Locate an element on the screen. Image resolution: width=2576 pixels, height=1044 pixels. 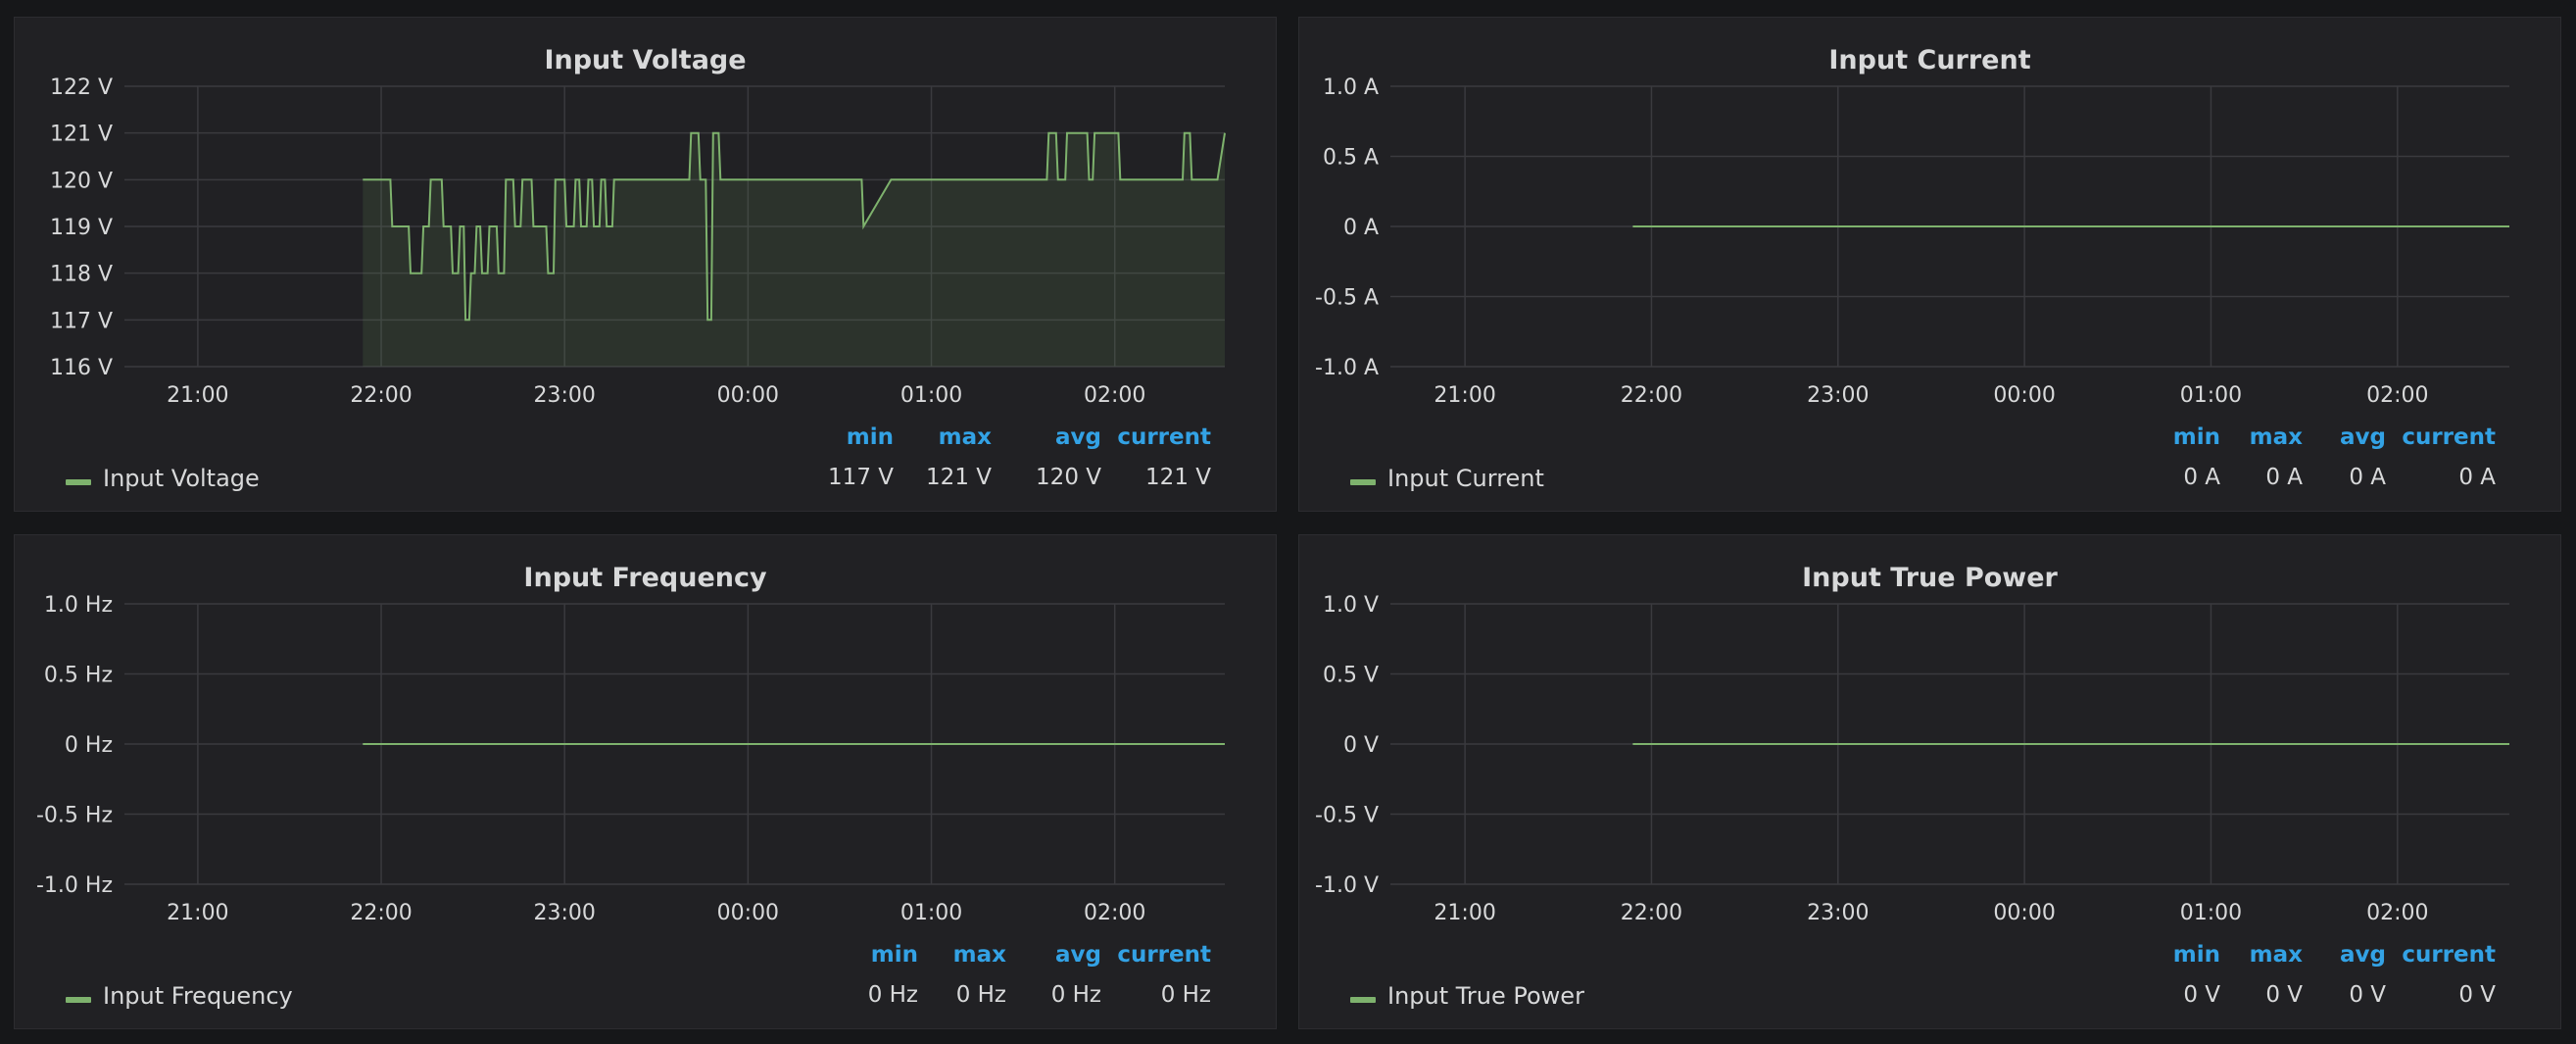
series-line is located at coordinates (794, 227).